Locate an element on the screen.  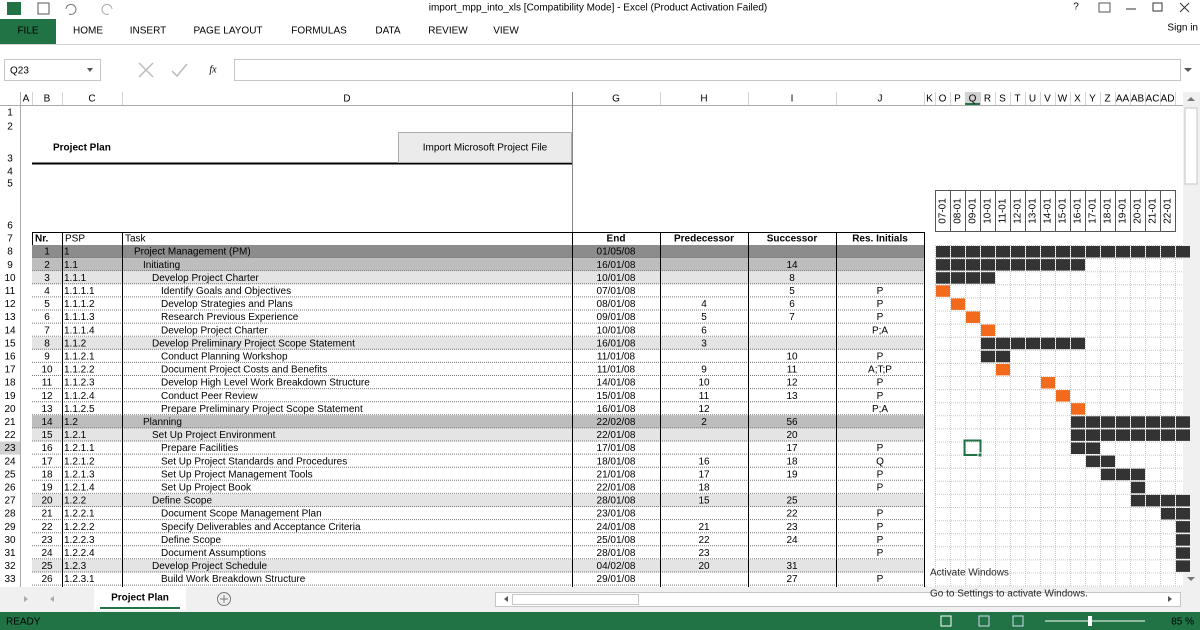
cell-psp: 1.2.2 is located at coordinates (75, 501).